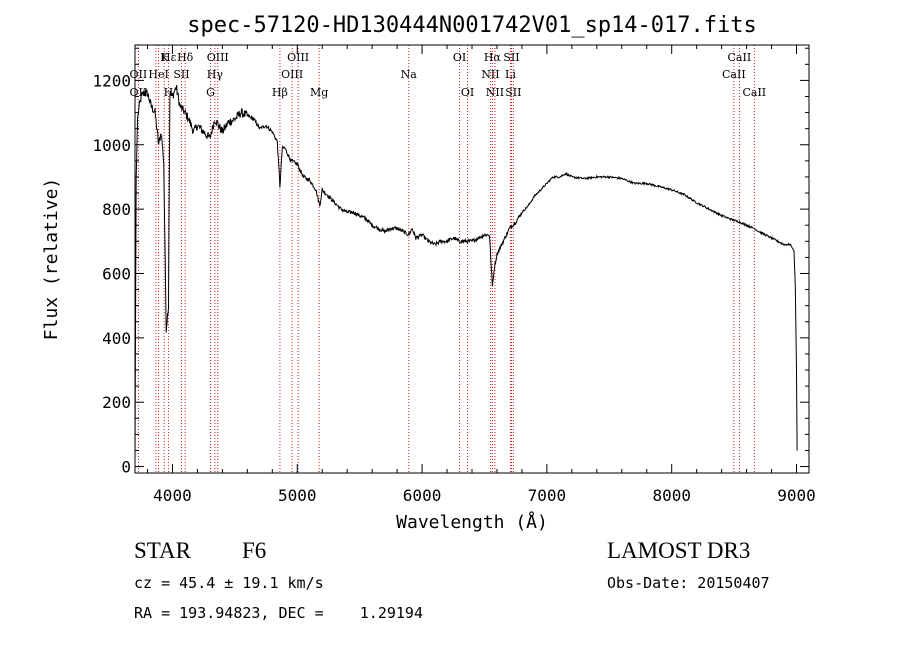  What do you see at coordinates (116, 273) in the screenshot?
I see `y-tick-label: 600` at bounding box center [116, 273].